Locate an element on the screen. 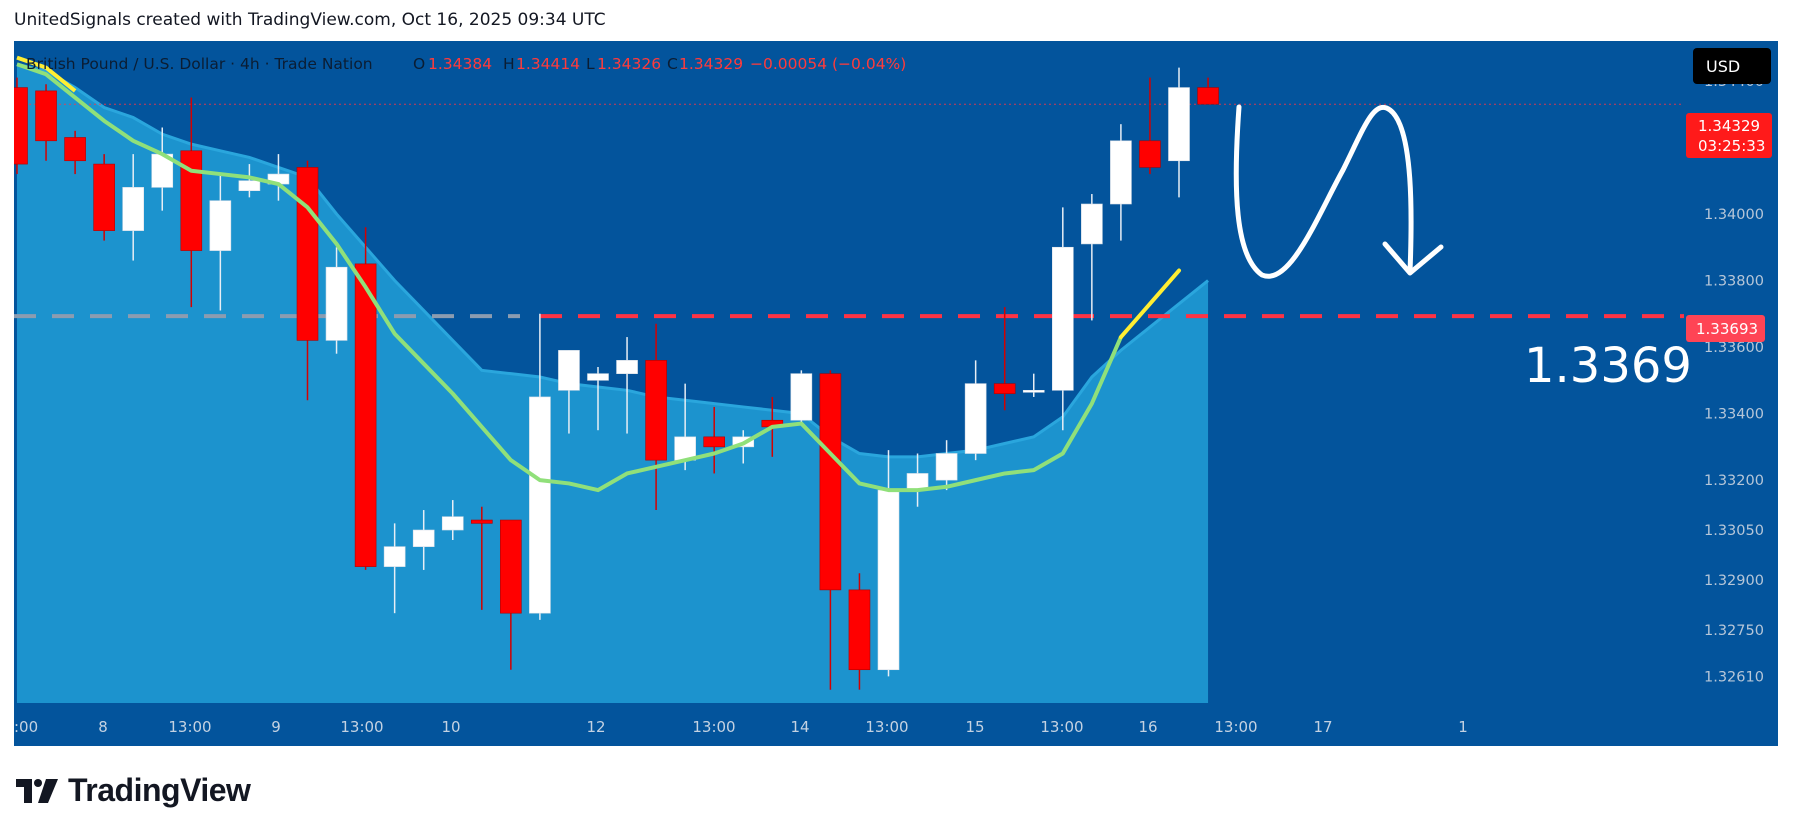 The height and width of the screenshot is (836, 1793). tradingview-logo-text: TradingView is located at coordinates (159, 790).